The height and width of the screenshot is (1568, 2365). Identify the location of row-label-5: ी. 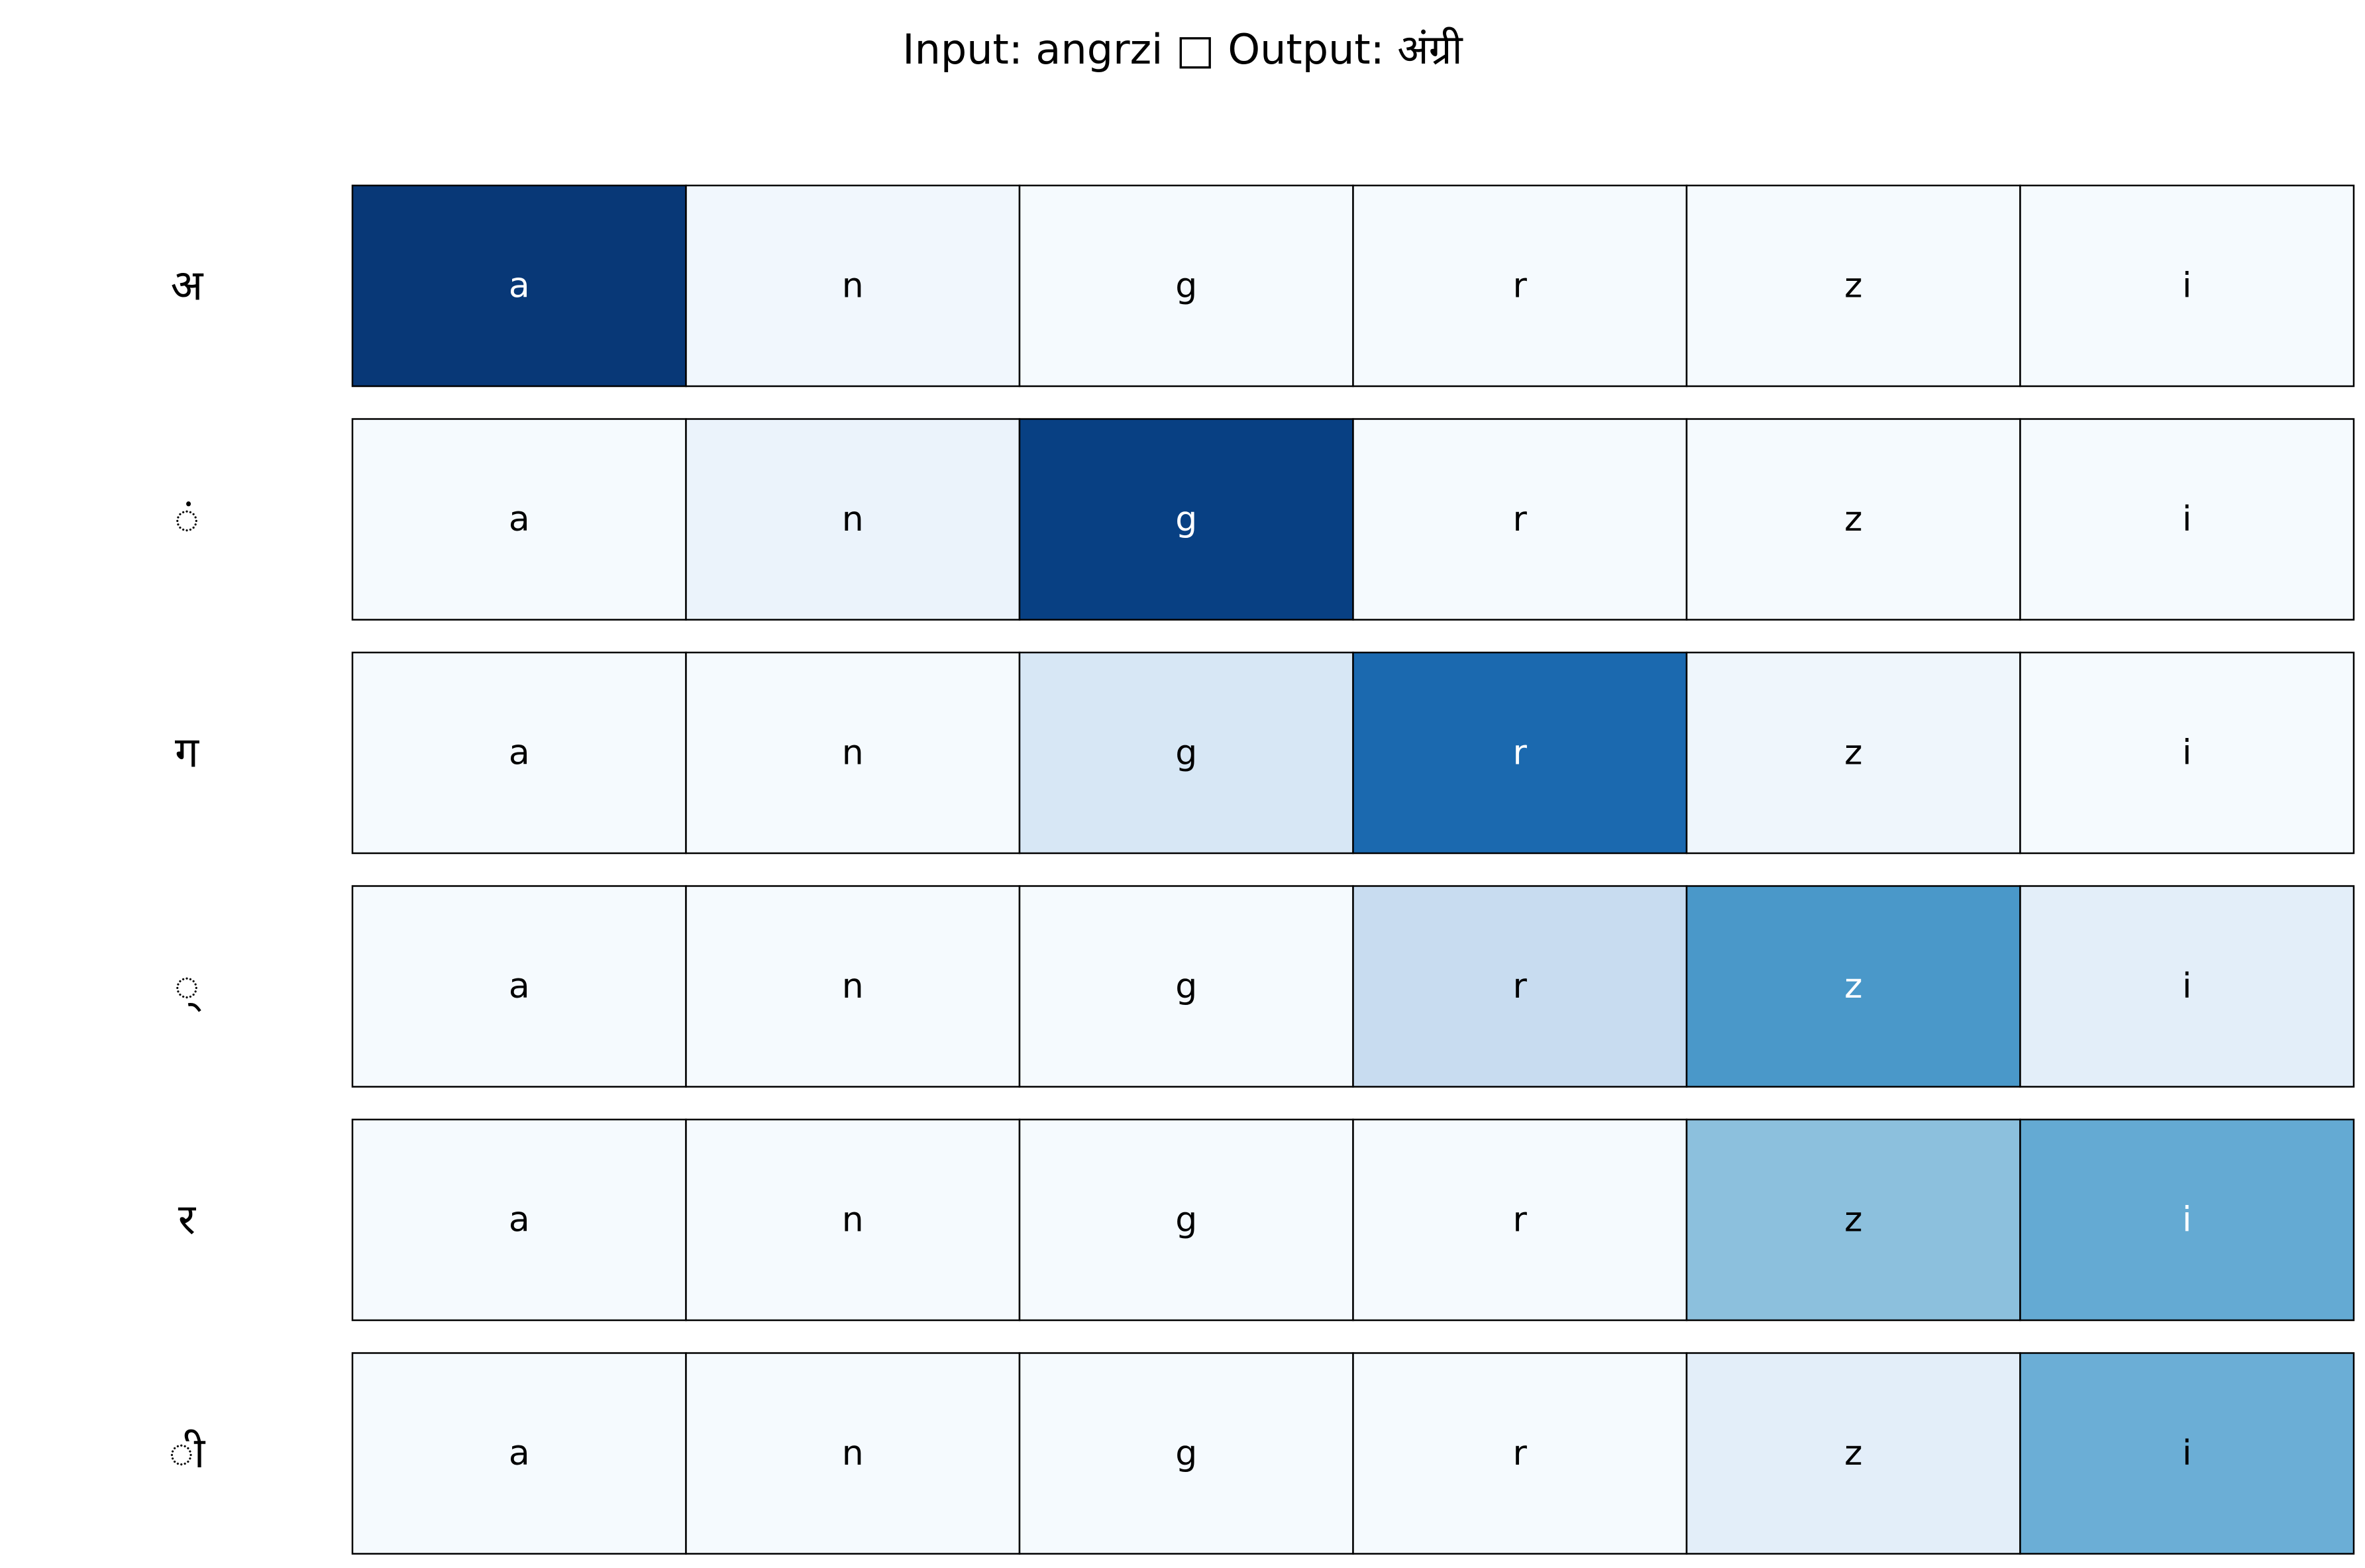
(187, 1453).